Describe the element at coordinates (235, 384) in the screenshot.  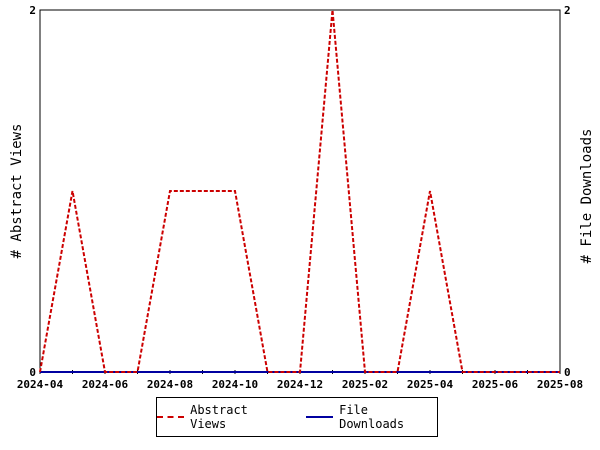
I see `x-tick-label: 2024-10` at that location.